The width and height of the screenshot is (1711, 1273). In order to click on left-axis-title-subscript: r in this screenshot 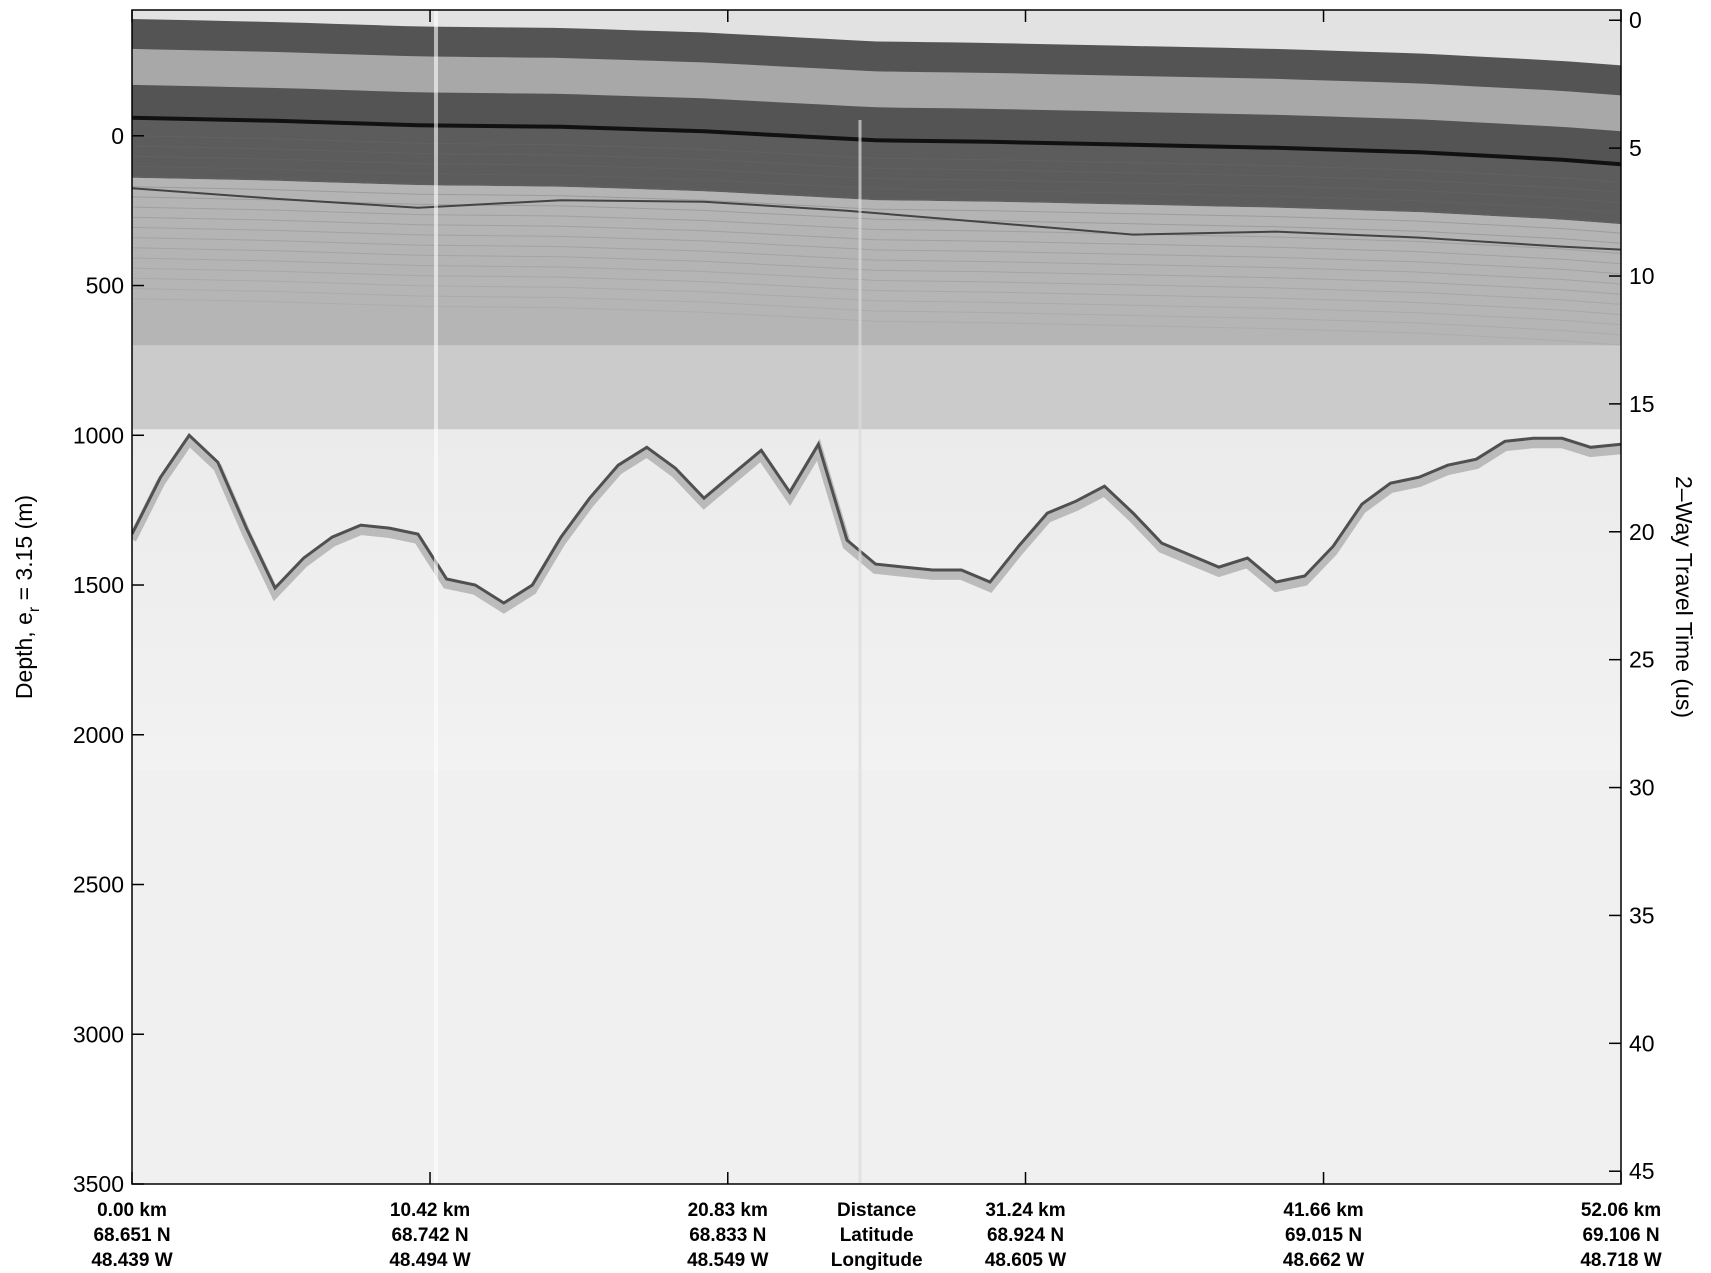, I will do `click(34, 609)`.